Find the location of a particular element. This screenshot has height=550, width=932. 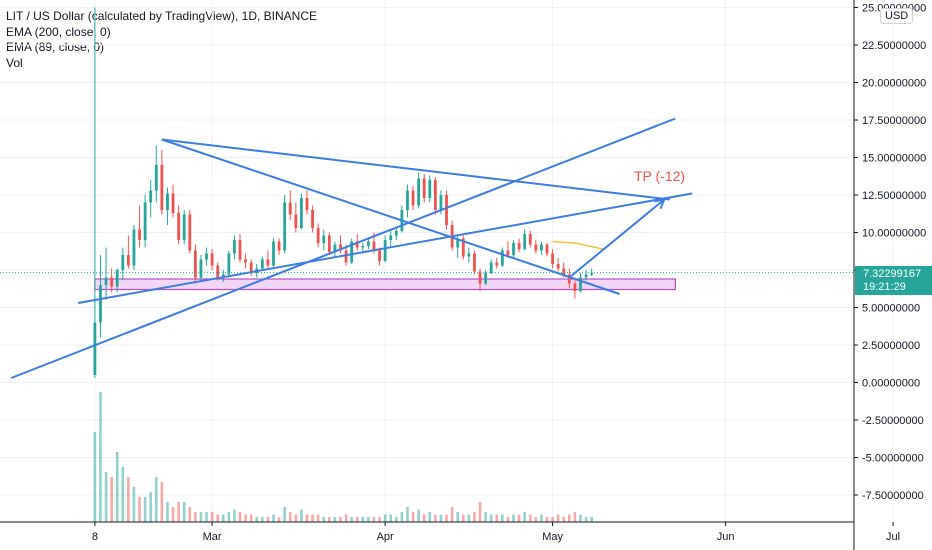

y-tick-label: 22.50000000 is located at coordinates (894, 46).